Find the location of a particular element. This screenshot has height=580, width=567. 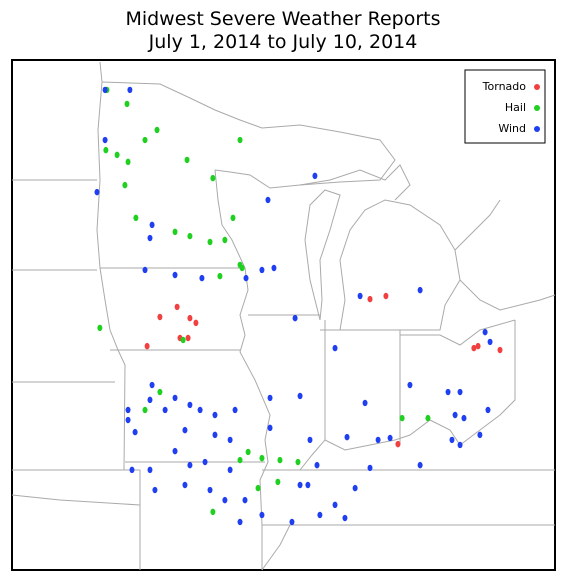

legend-label: Hail is located at coordinates (515, 107).